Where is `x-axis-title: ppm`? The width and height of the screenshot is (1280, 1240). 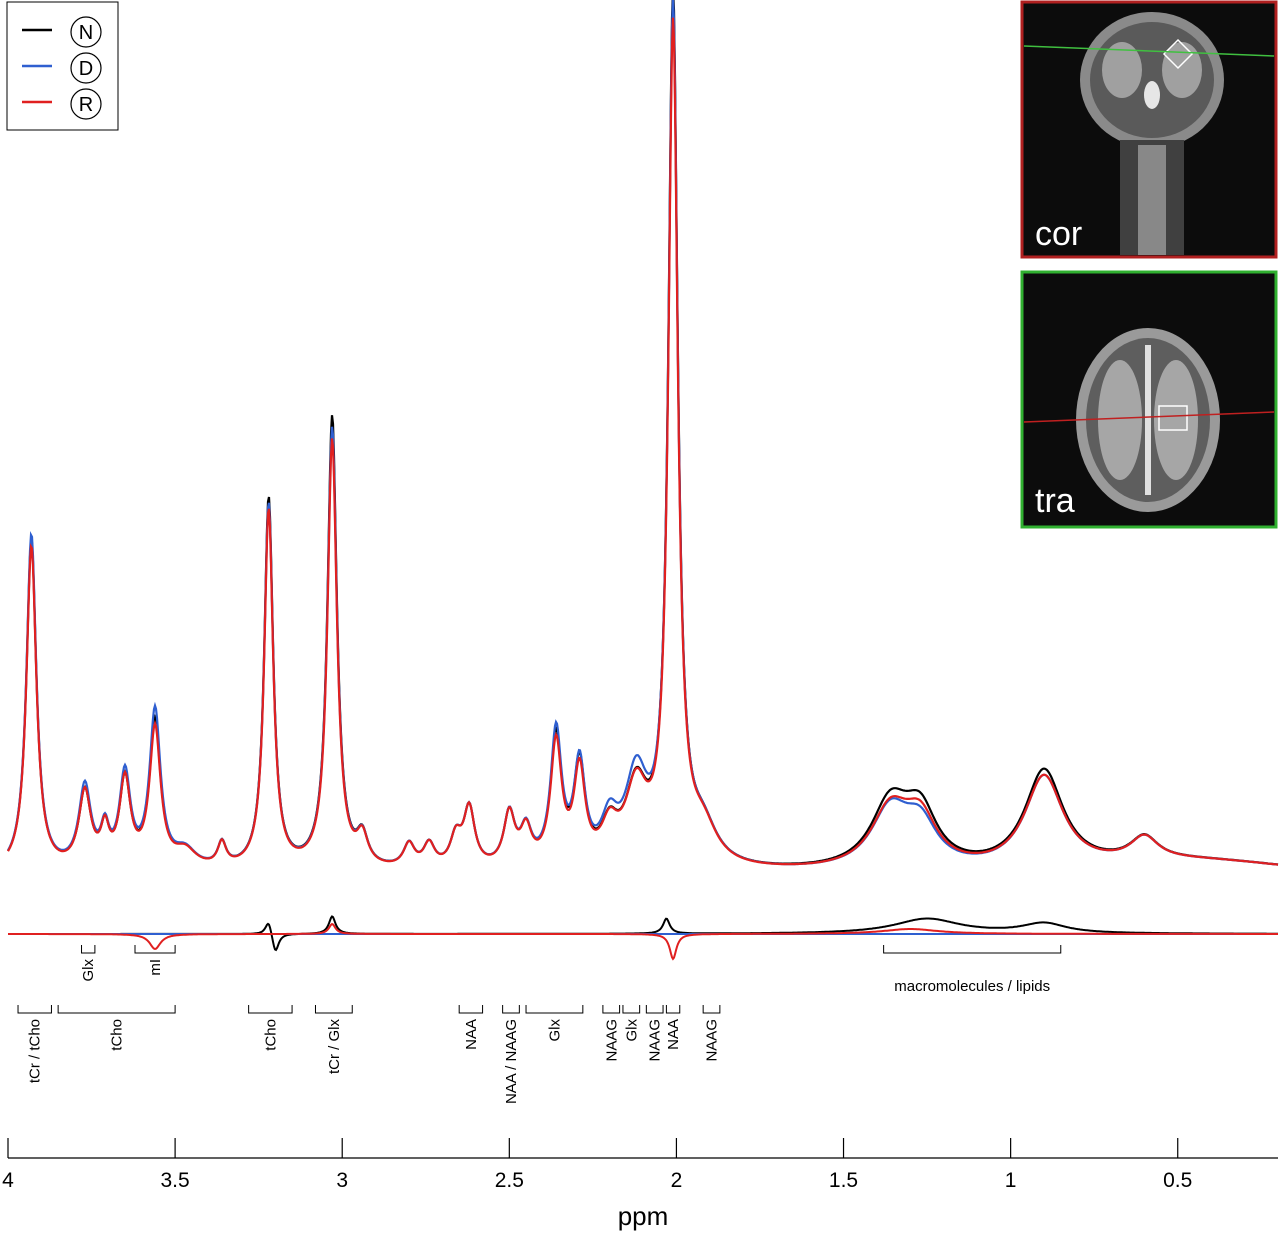
x-axis-title: ppm is located at coordinates (643, 1216).